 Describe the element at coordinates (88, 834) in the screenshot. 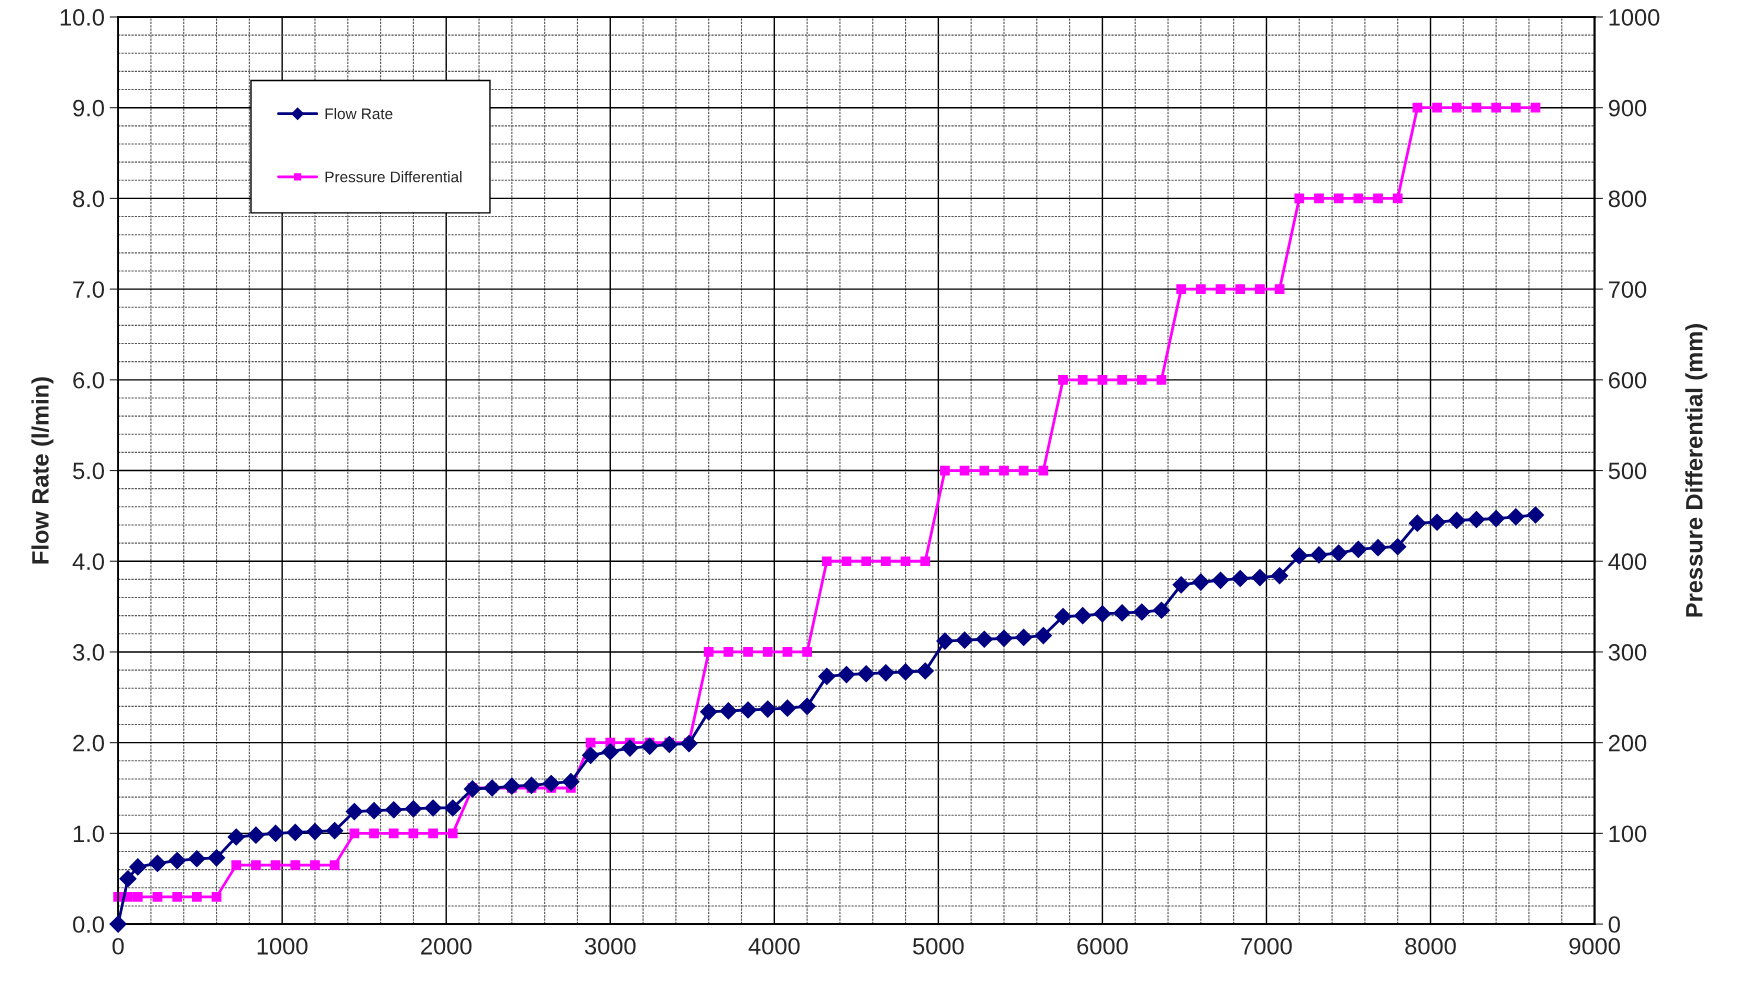

I see `y-tick-label: 1.0` at that location.